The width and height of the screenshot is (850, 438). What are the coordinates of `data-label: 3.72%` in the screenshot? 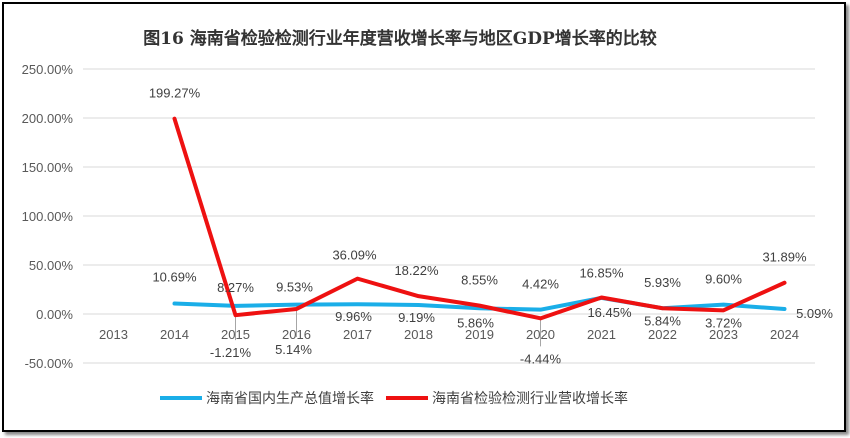 It's located at (723, 322).